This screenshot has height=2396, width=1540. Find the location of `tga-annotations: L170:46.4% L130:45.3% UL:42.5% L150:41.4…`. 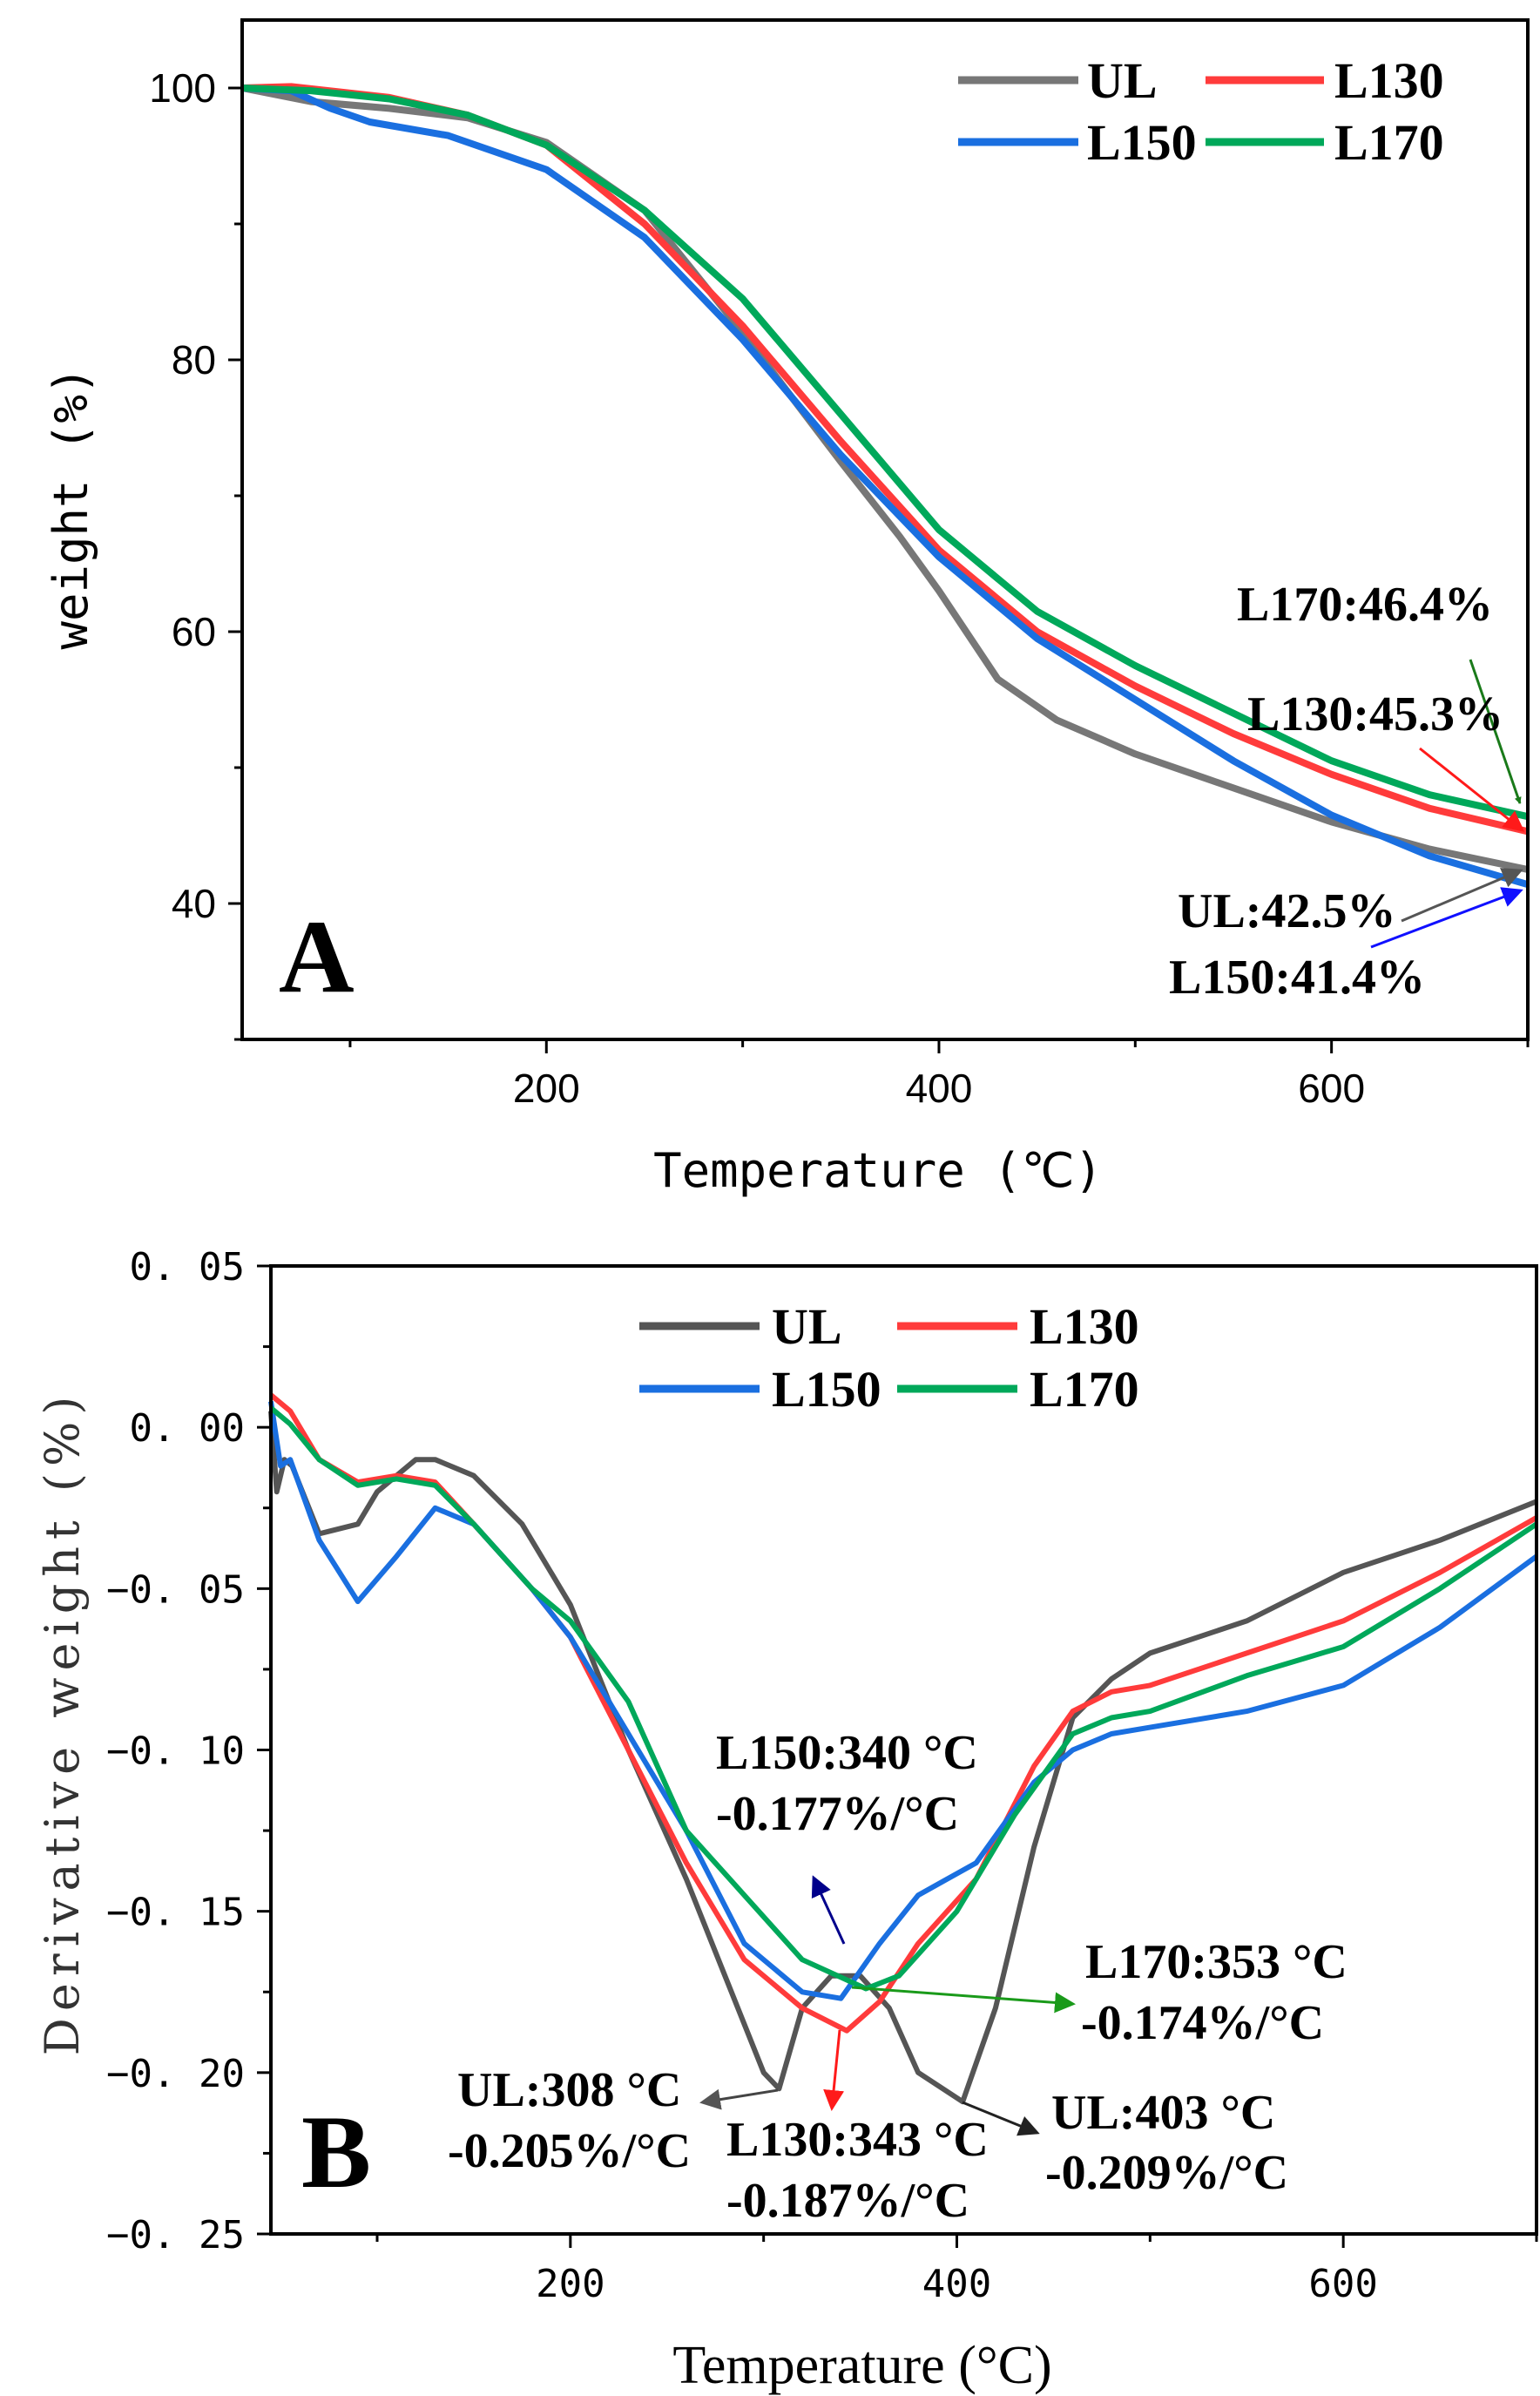

tga-annotations: L170:46.4% L130:45.3% UL:42.5% L150:41.4… is located at coordinates (1347, 791).